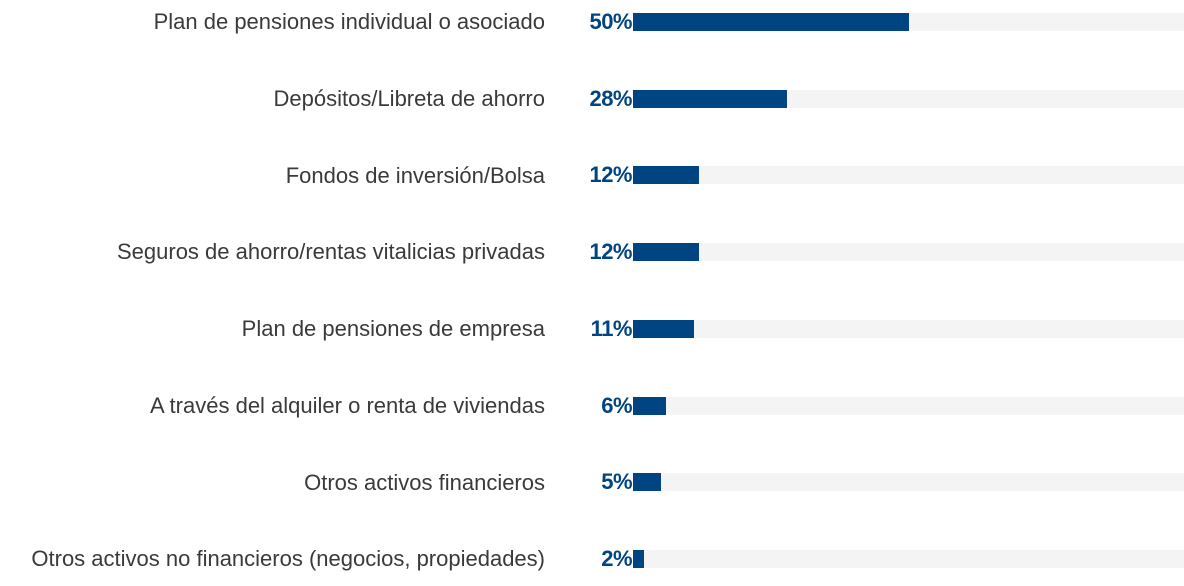 Image resolution: width=1184 pixels, height=586 pixels. What do you see at coordinates (611, 328) in the screenshot?
I see `value-label: 11%` at bounding box center [611, 328].